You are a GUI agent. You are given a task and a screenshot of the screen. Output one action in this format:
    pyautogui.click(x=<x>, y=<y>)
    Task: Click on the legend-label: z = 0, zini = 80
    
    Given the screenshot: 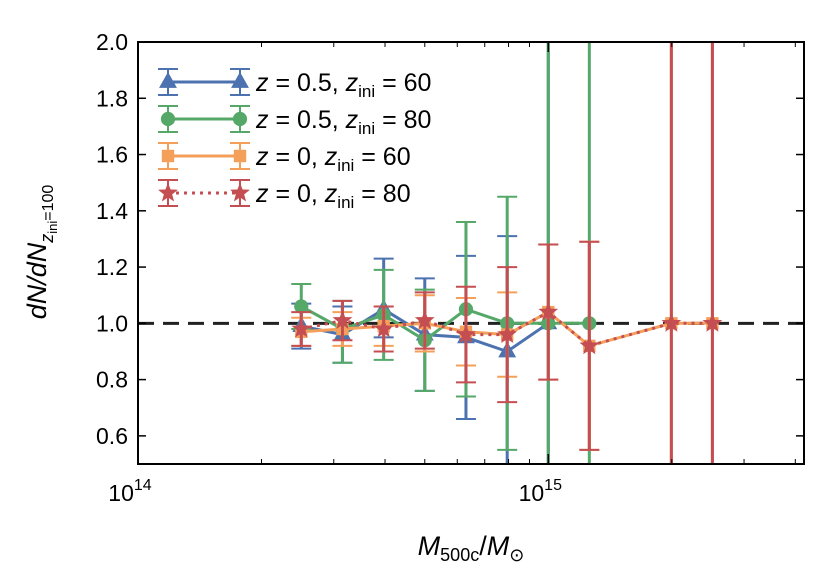 What is the action you would take?
    pyautogui.click(x=333, y=196)
    